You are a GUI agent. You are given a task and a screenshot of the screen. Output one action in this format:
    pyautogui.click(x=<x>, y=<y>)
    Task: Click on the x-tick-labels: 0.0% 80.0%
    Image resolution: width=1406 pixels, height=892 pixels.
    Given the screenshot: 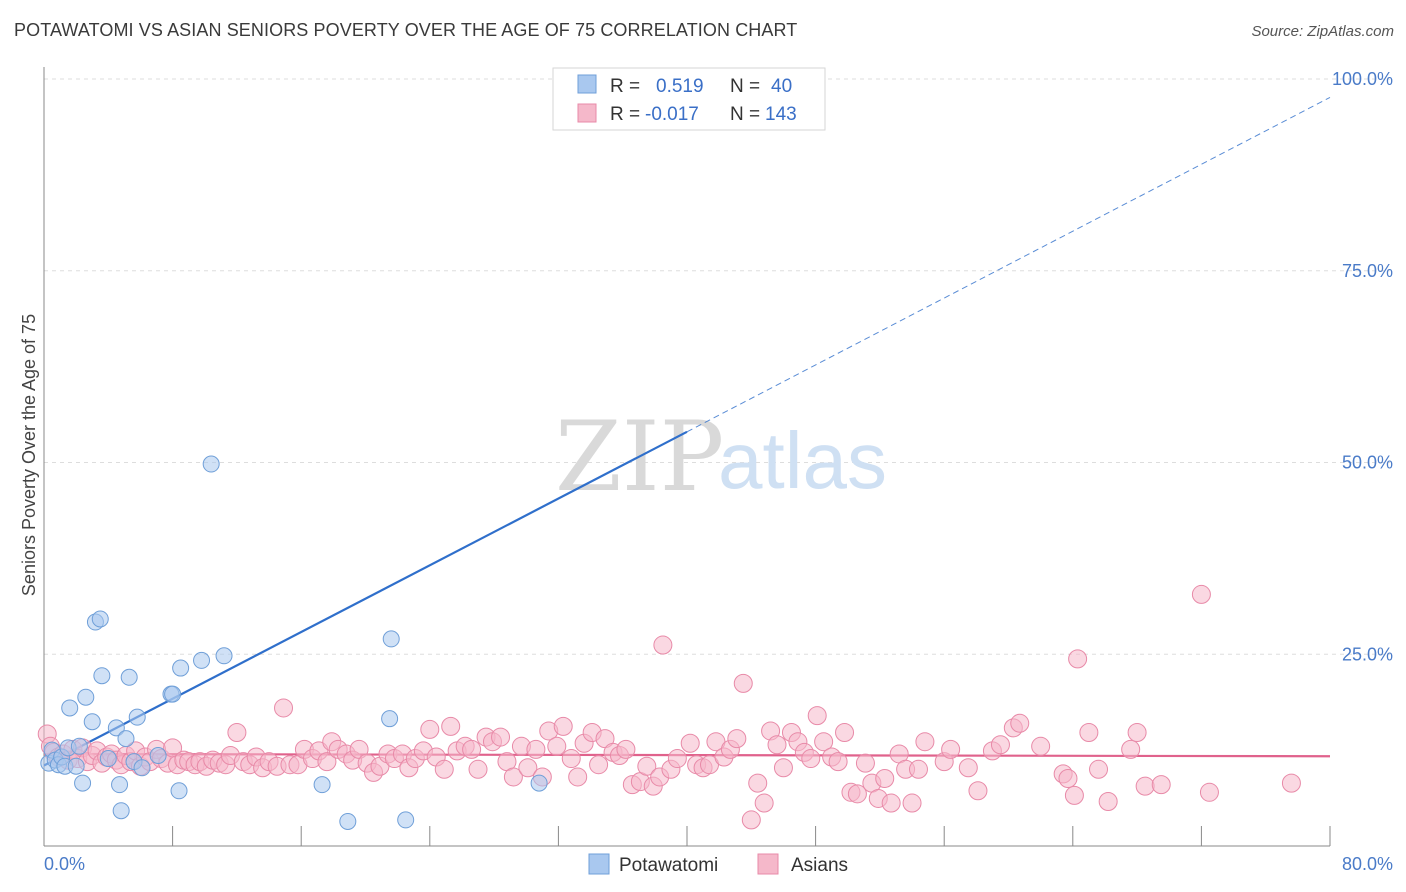 What is the action you would take?
    pyautogui.click(x=718, y=864)
    